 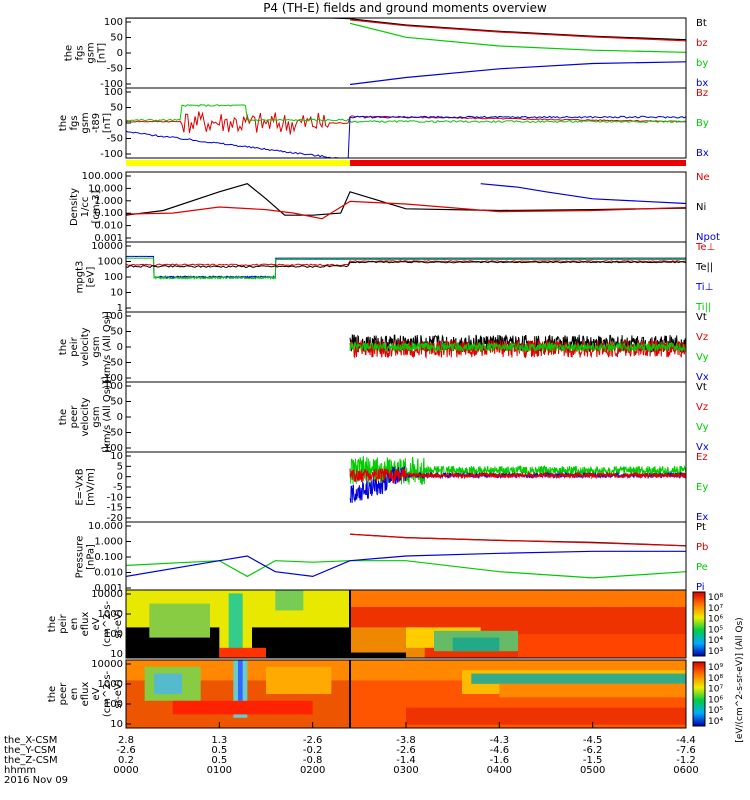 I want to click on ytick-label: -10, so click(x=115, y=497).